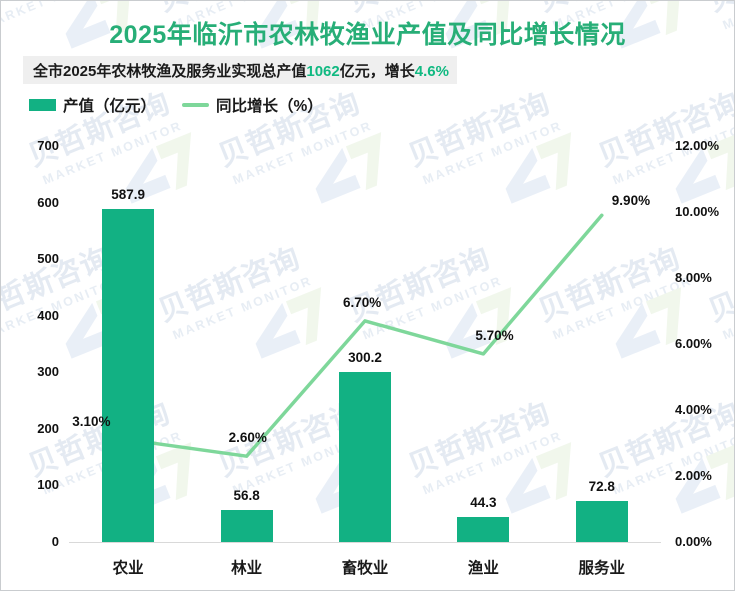 This screenshot has height=591, width=735. I want to click on x-axis-baseline, so click(365, 542).